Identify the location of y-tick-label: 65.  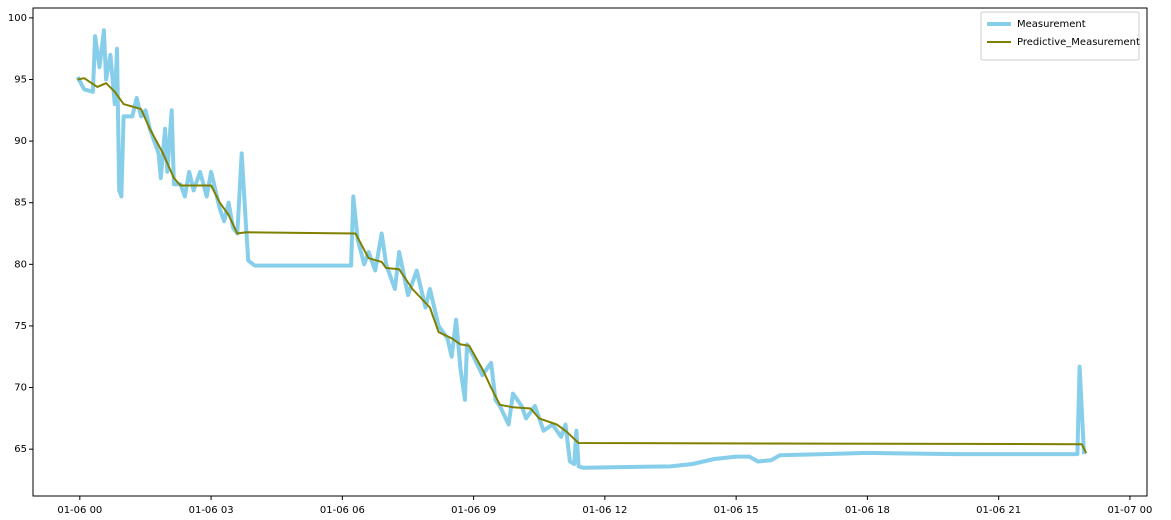
(20, 449).